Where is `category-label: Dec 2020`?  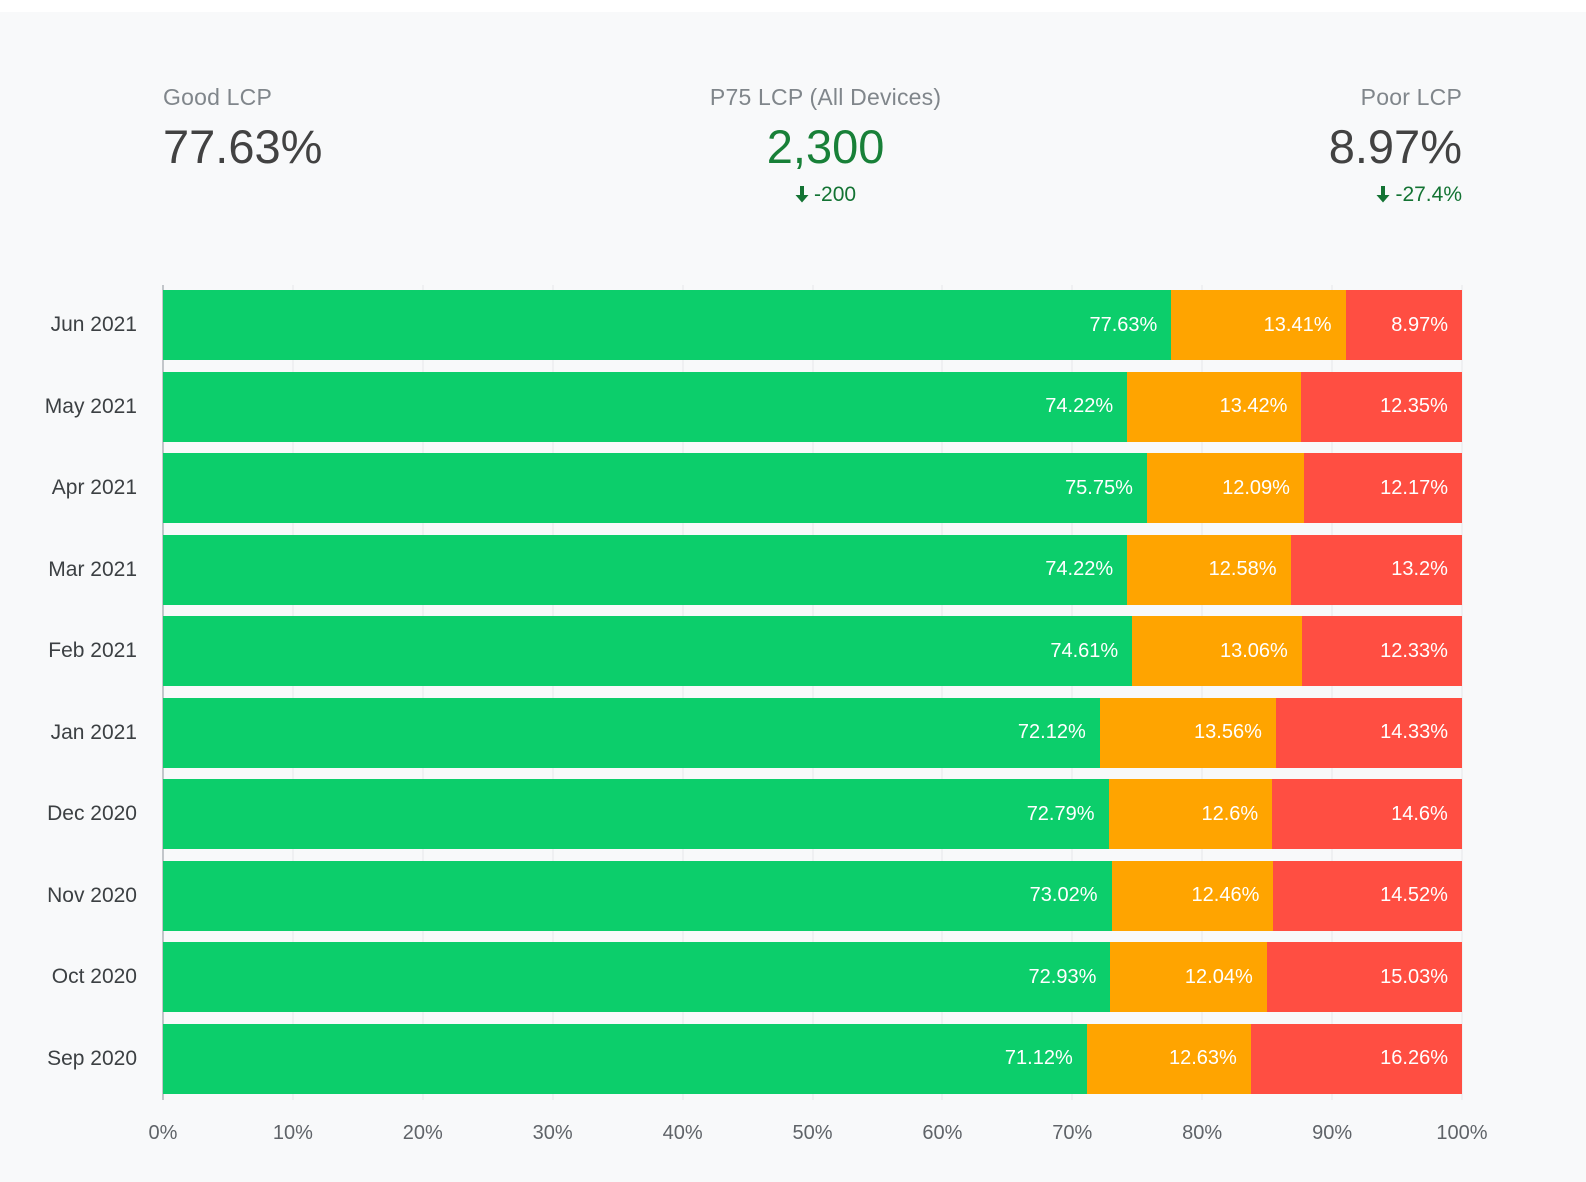
category-label: Dec 2020 is located at coordinates (92, 814).